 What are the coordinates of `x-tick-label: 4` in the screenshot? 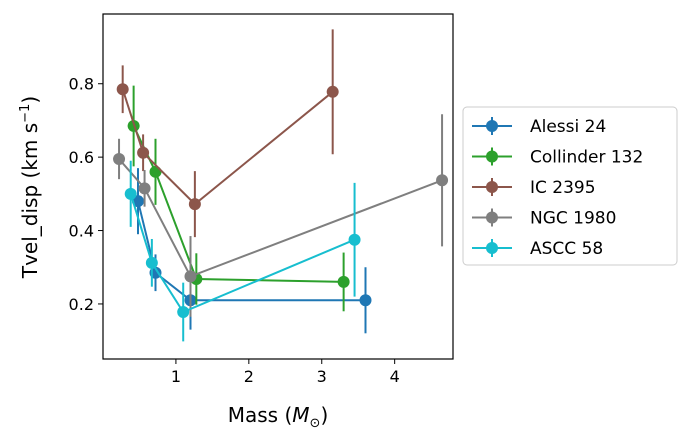 It's located at (395, 376).